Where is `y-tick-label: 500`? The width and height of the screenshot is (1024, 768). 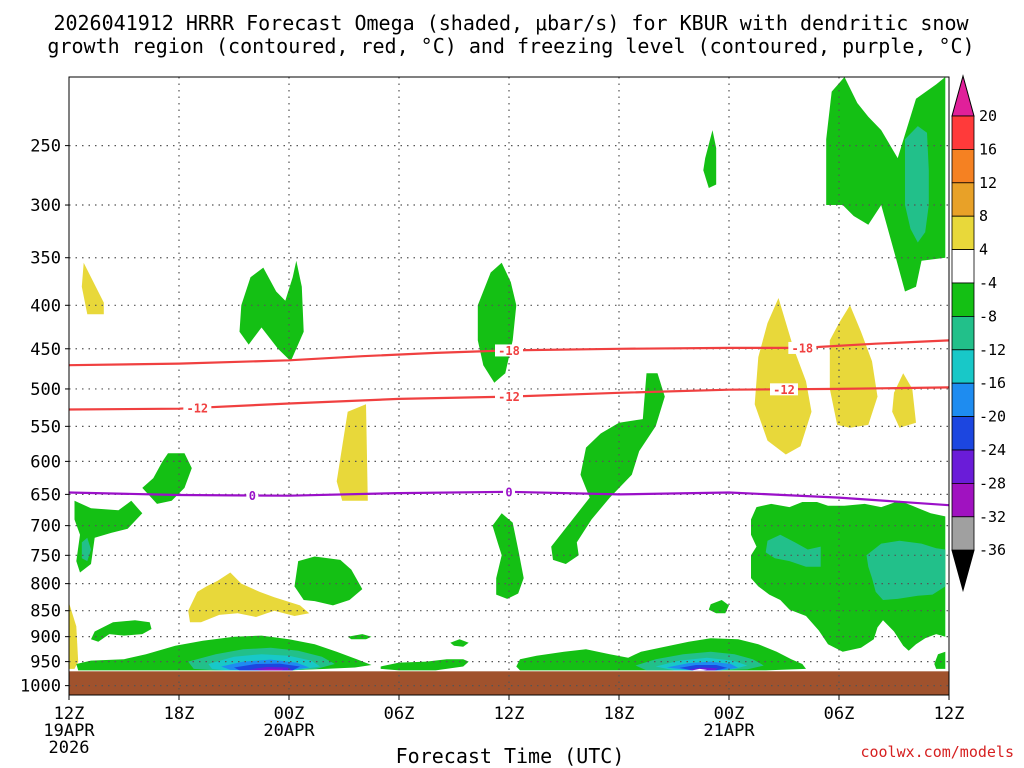
y-tick-label: 500 is located at coordinates (45, 390).